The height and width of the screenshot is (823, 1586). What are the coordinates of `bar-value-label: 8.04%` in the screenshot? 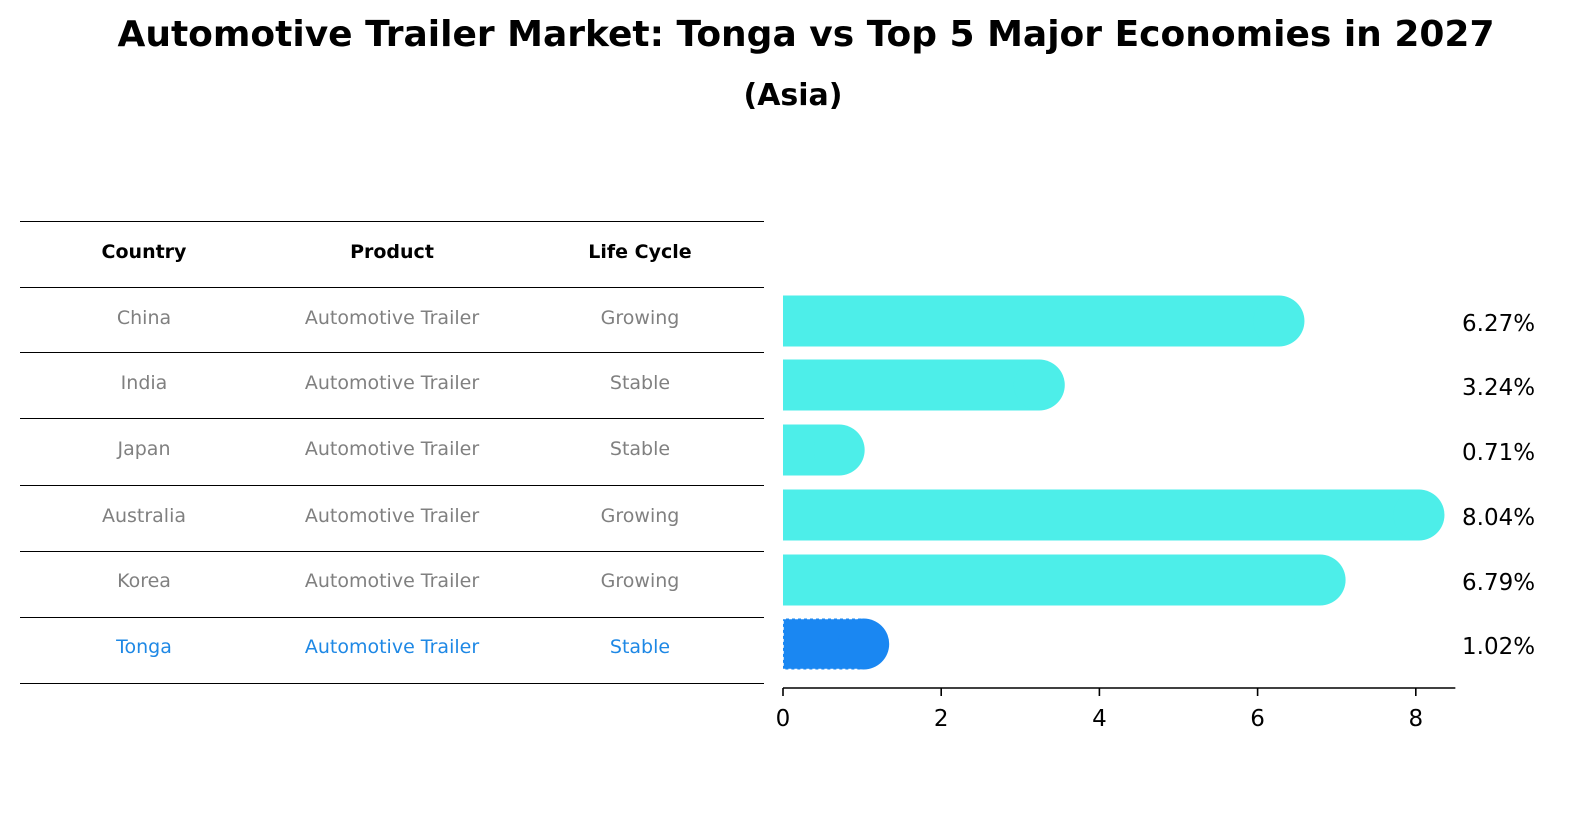 It's located at (1498, 518).